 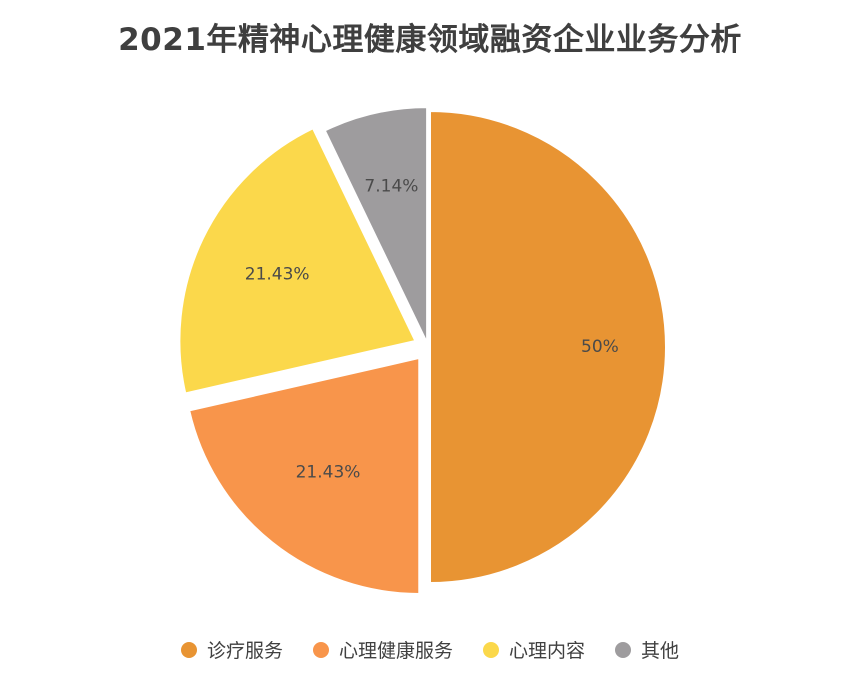 What do you see at coordinates (297, 261) in the screenshot?
I see `pie-slice-mental-content` at bounding box center [297, 261].